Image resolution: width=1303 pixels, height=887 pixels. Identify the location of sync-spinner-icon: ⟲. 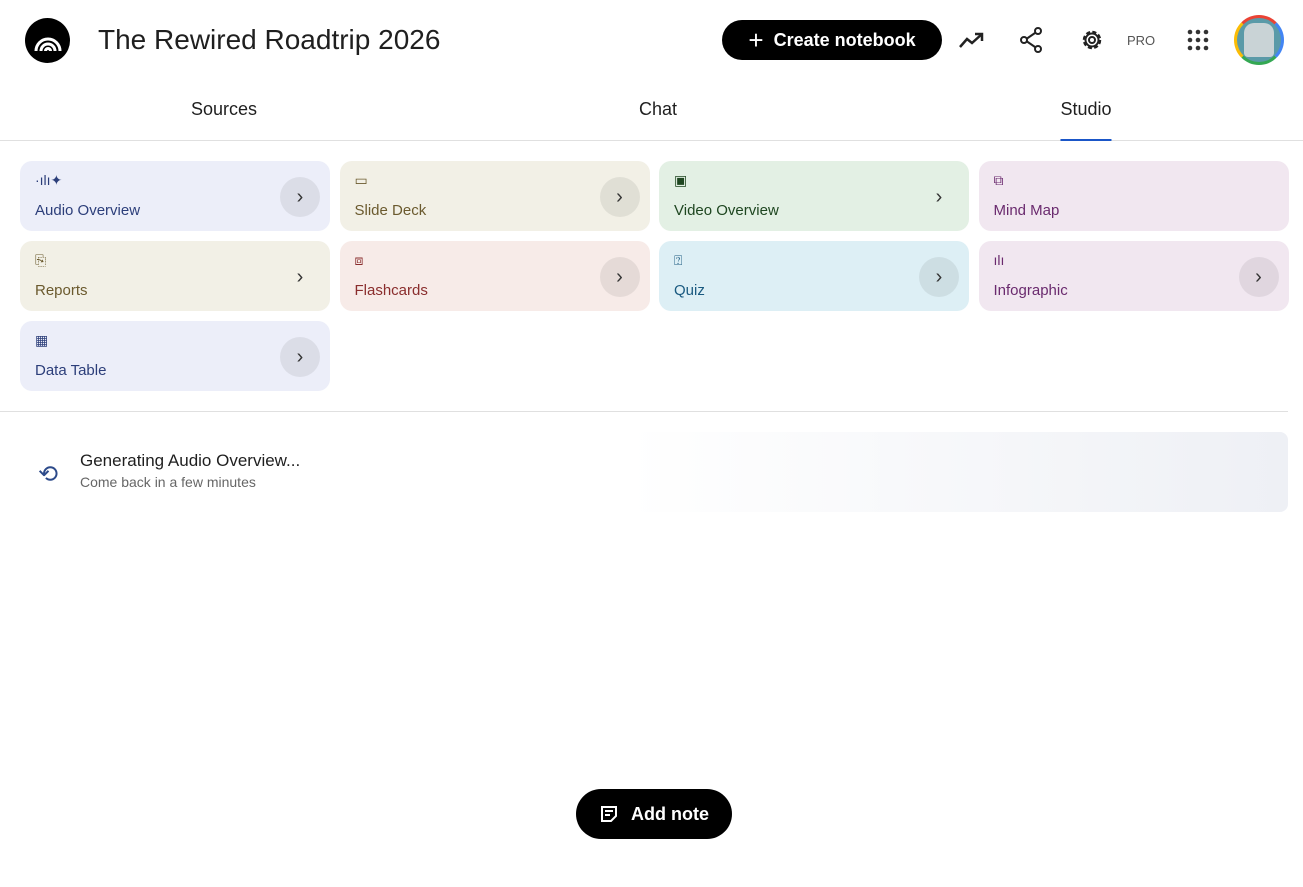
(48, 474).